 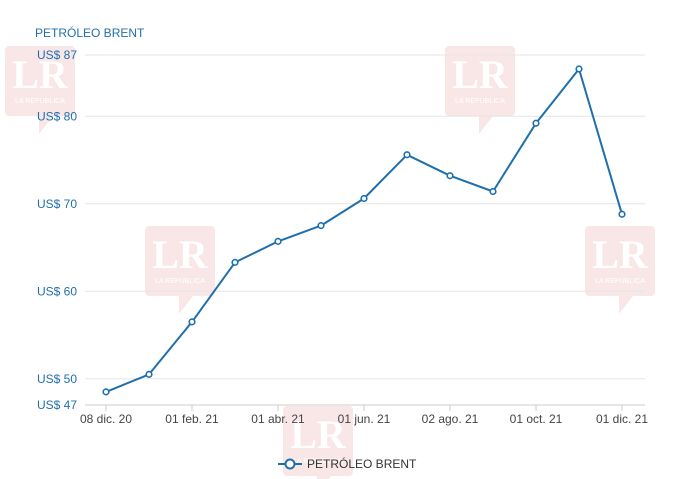 What do you see at coordinates (362, 463) in the screenshot?
I see `legend-label: PETRÓLEO BRENT` at bounding box center [362, 463].